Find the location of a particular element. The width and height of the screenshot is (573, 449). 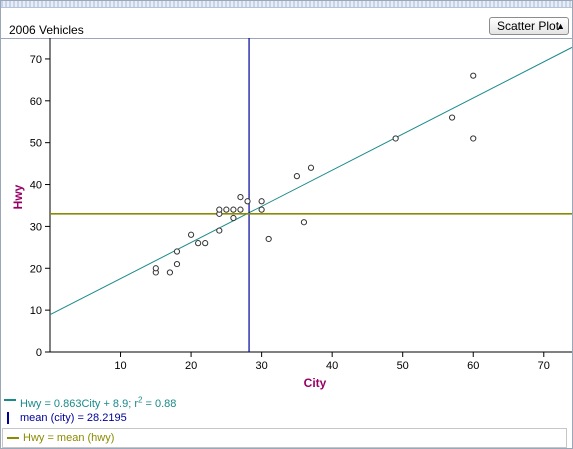

legend-mean-city: mean (city) = 28.2195 is located at coordinates (285, 418).